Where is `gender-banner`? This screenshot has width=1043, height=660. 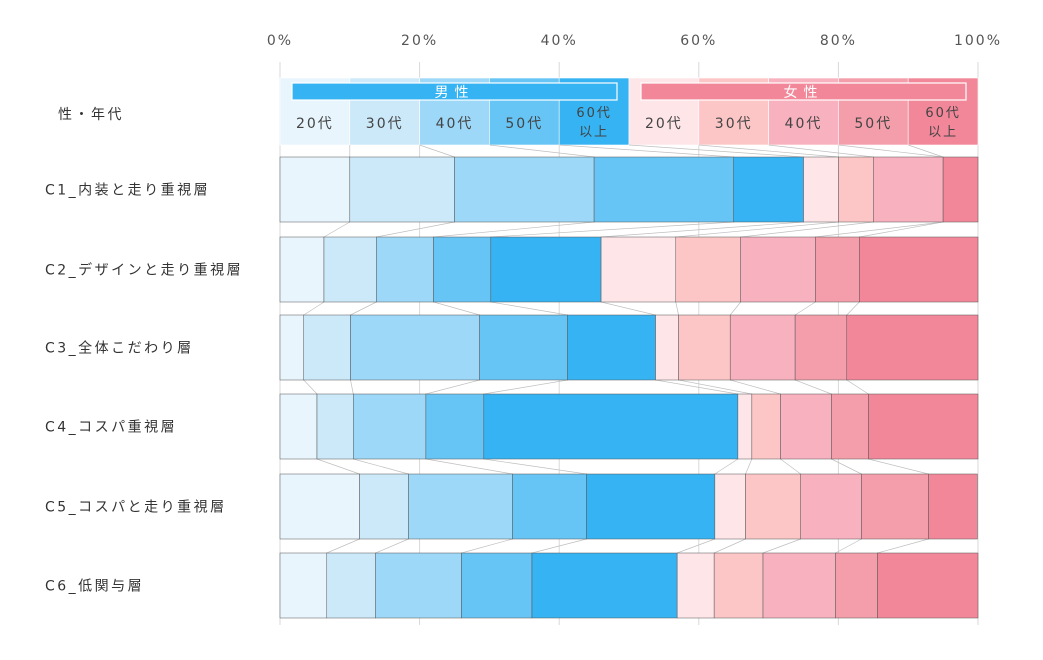 gender-banner is located at coordinates (454, 91).